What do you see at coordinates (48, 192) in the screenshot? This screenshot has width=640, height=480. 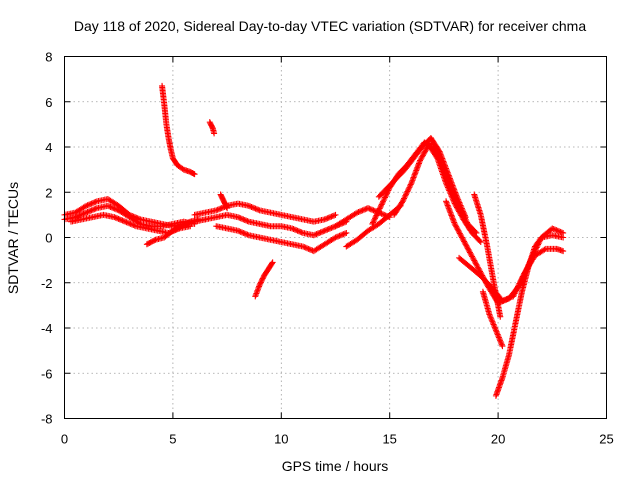 I see `y-tick-label: 2` at bounding box center [48, 192].